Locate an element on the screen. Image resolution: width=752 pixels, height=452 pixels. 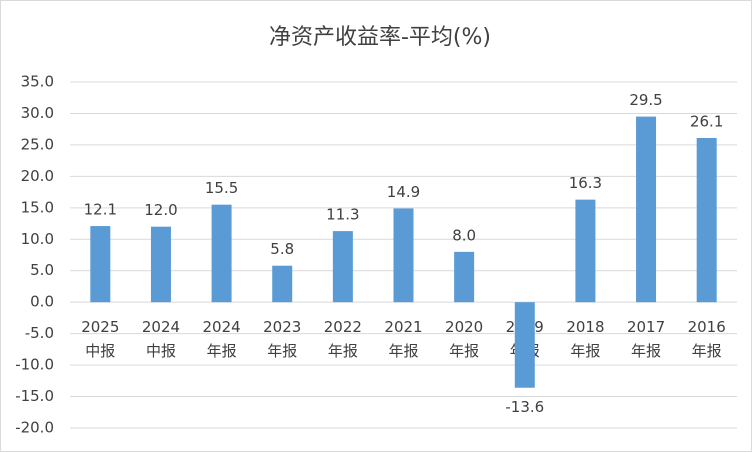
chart-title: 净资产收益率-平均(%) is located at coordinates (380, 37).